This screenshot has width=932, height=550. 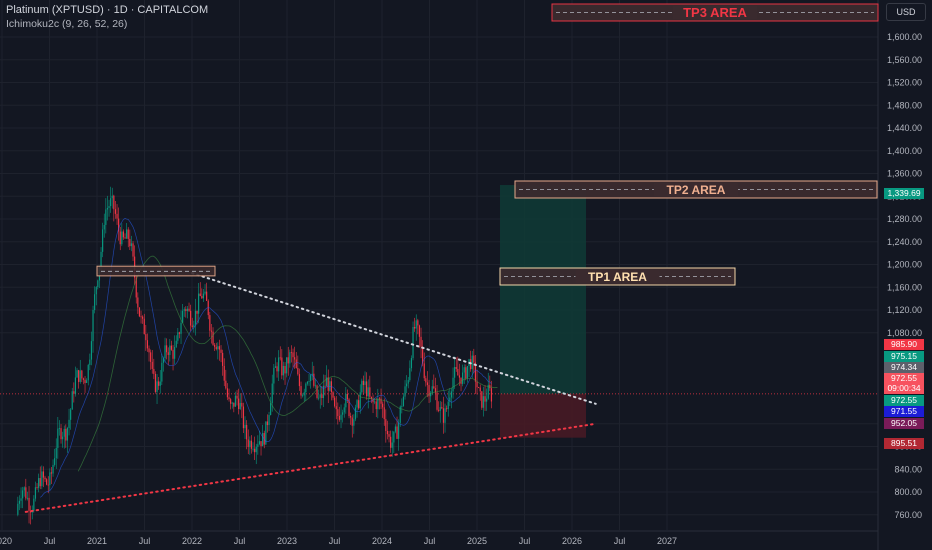 I want to click on x-tick-label: 2026, so click(x=572, y=541).